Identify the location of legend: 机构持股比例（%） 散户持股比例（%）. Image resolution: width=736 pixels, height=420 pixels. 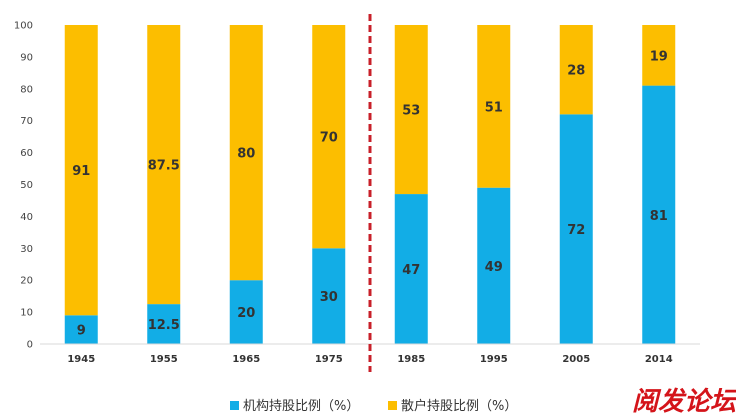
(373, 406).